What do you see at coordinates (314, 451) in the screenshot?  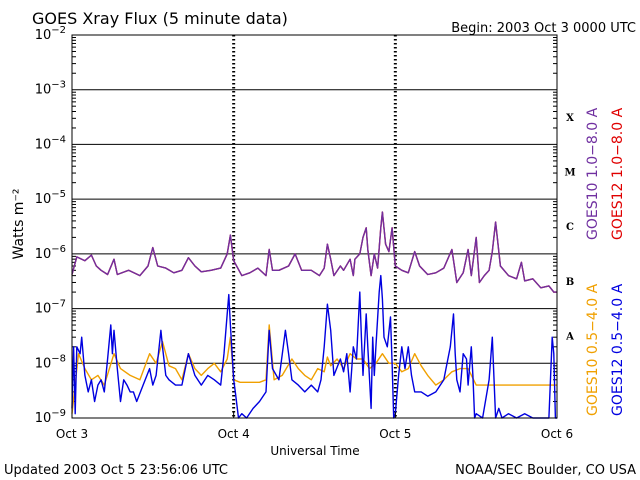 I see `x-axis-label: Universal Time` at bounding box center [314, 451].